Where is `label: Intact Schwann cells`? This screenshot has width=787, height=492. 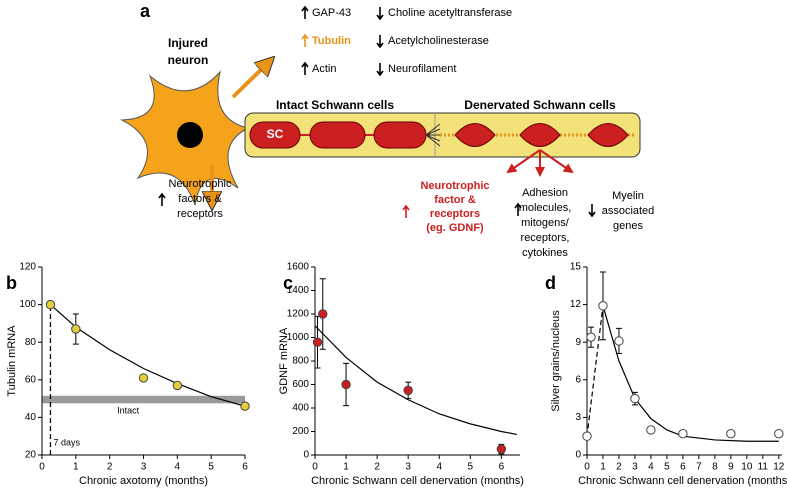
label: Intact Schwann cells is located at coordinates (335, 105).